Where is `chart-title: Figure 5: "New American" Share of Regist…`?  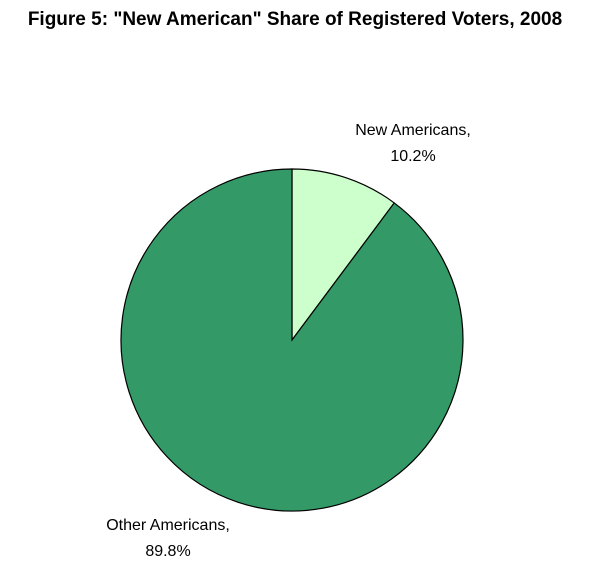 chart-title: Figure 5: "New American" Share of Regist… is located at coordinates (295, 19).